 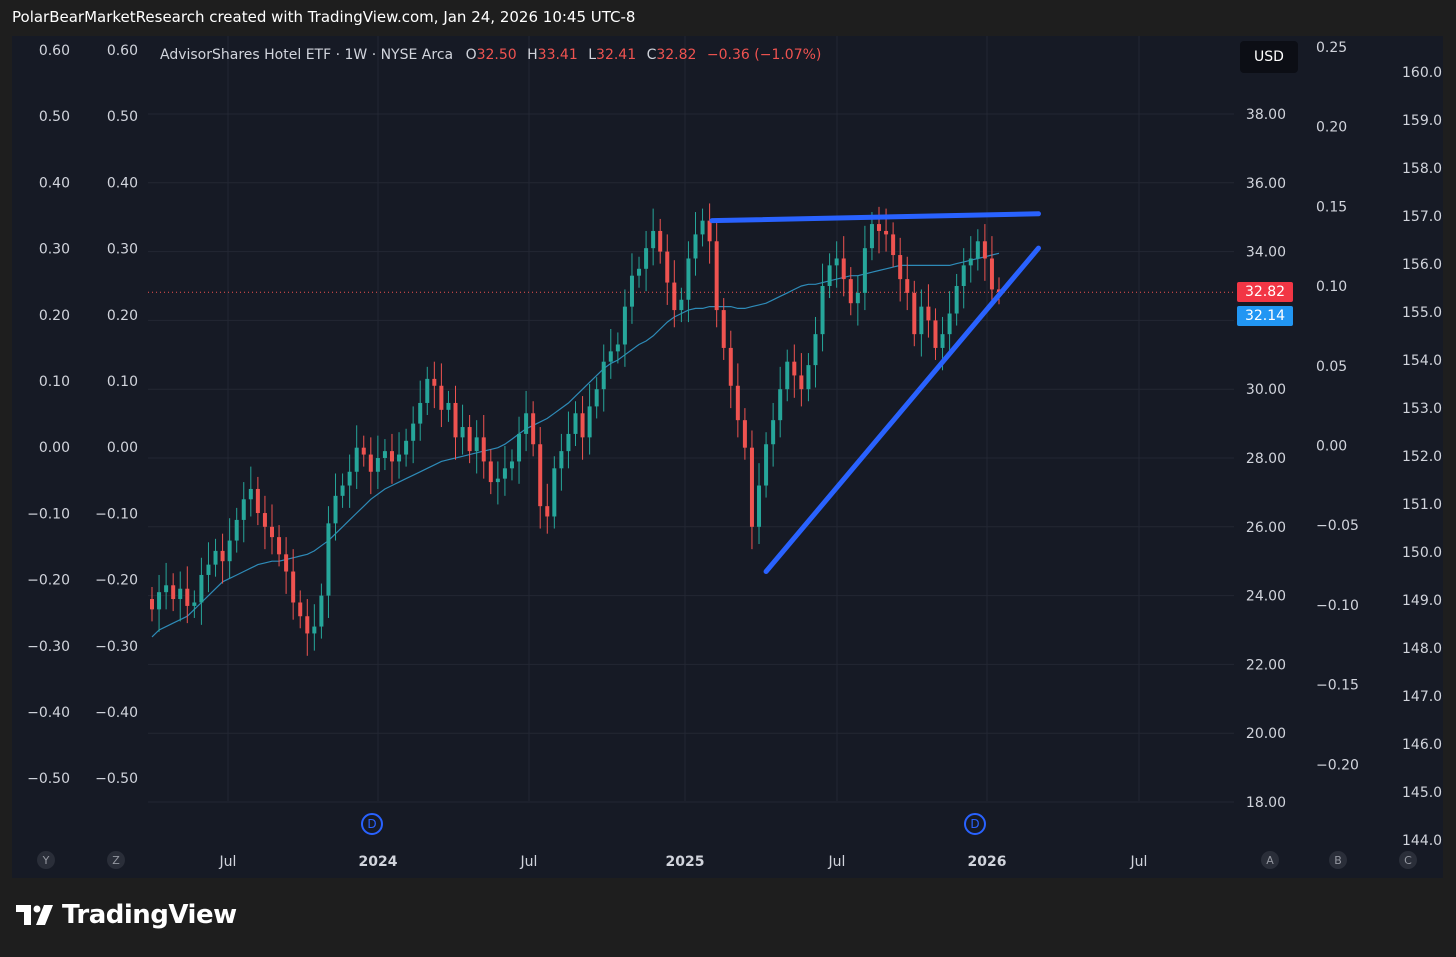 What do you see at coordinates (1270, 860) in the screenshot?
I see `axis-button-a: A` at bounding box center [1270, 860].